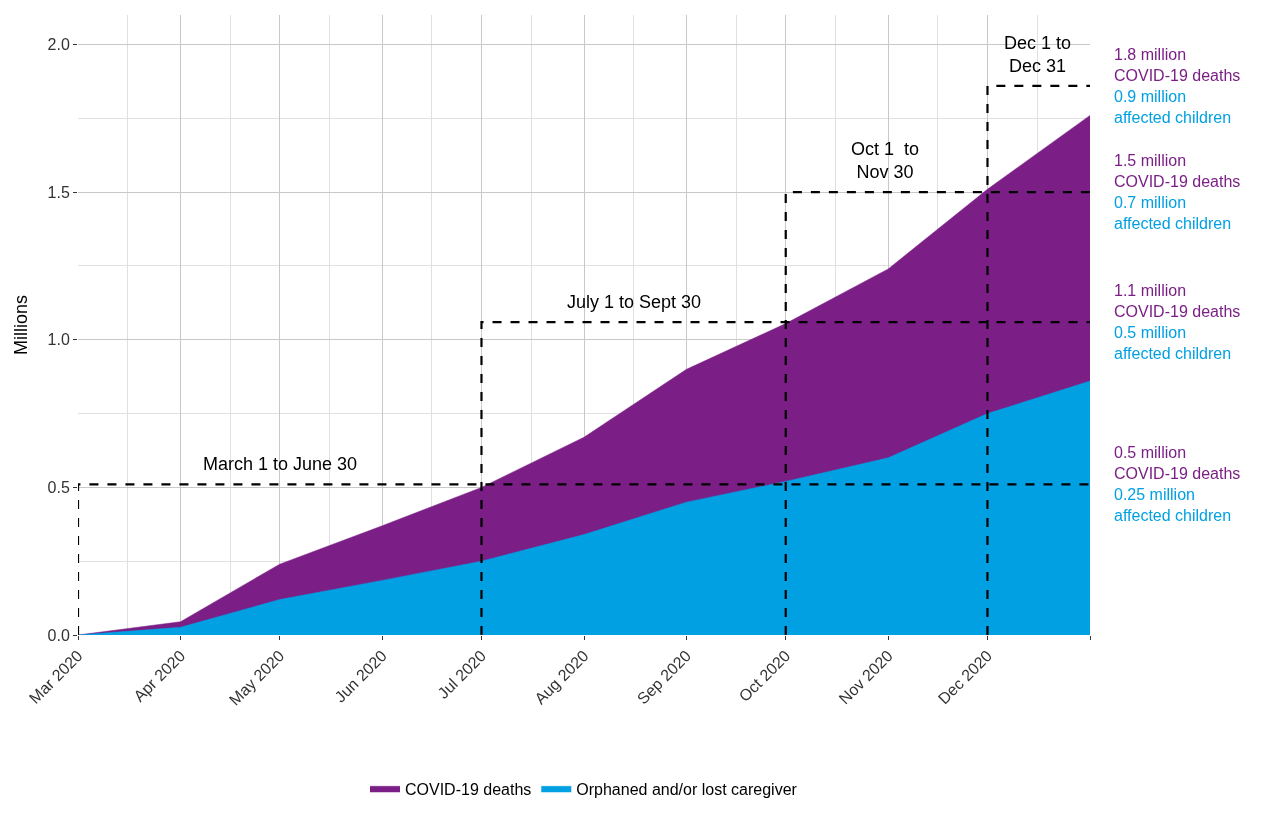 Image resolution: width=1282 pixels, height=817 pixels. Describe the element at coordinates (687, 789) in the screenshot. I see `legend-label: Orphaned and/or lost caregiver` at that location.